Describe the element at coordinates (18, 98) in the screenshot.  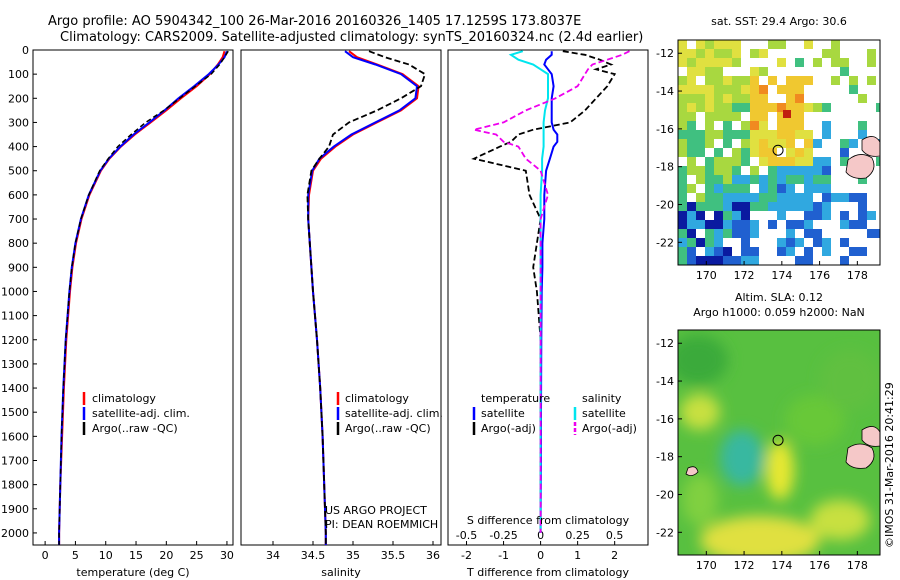
I see `depth-tick-label: 200` at that location.